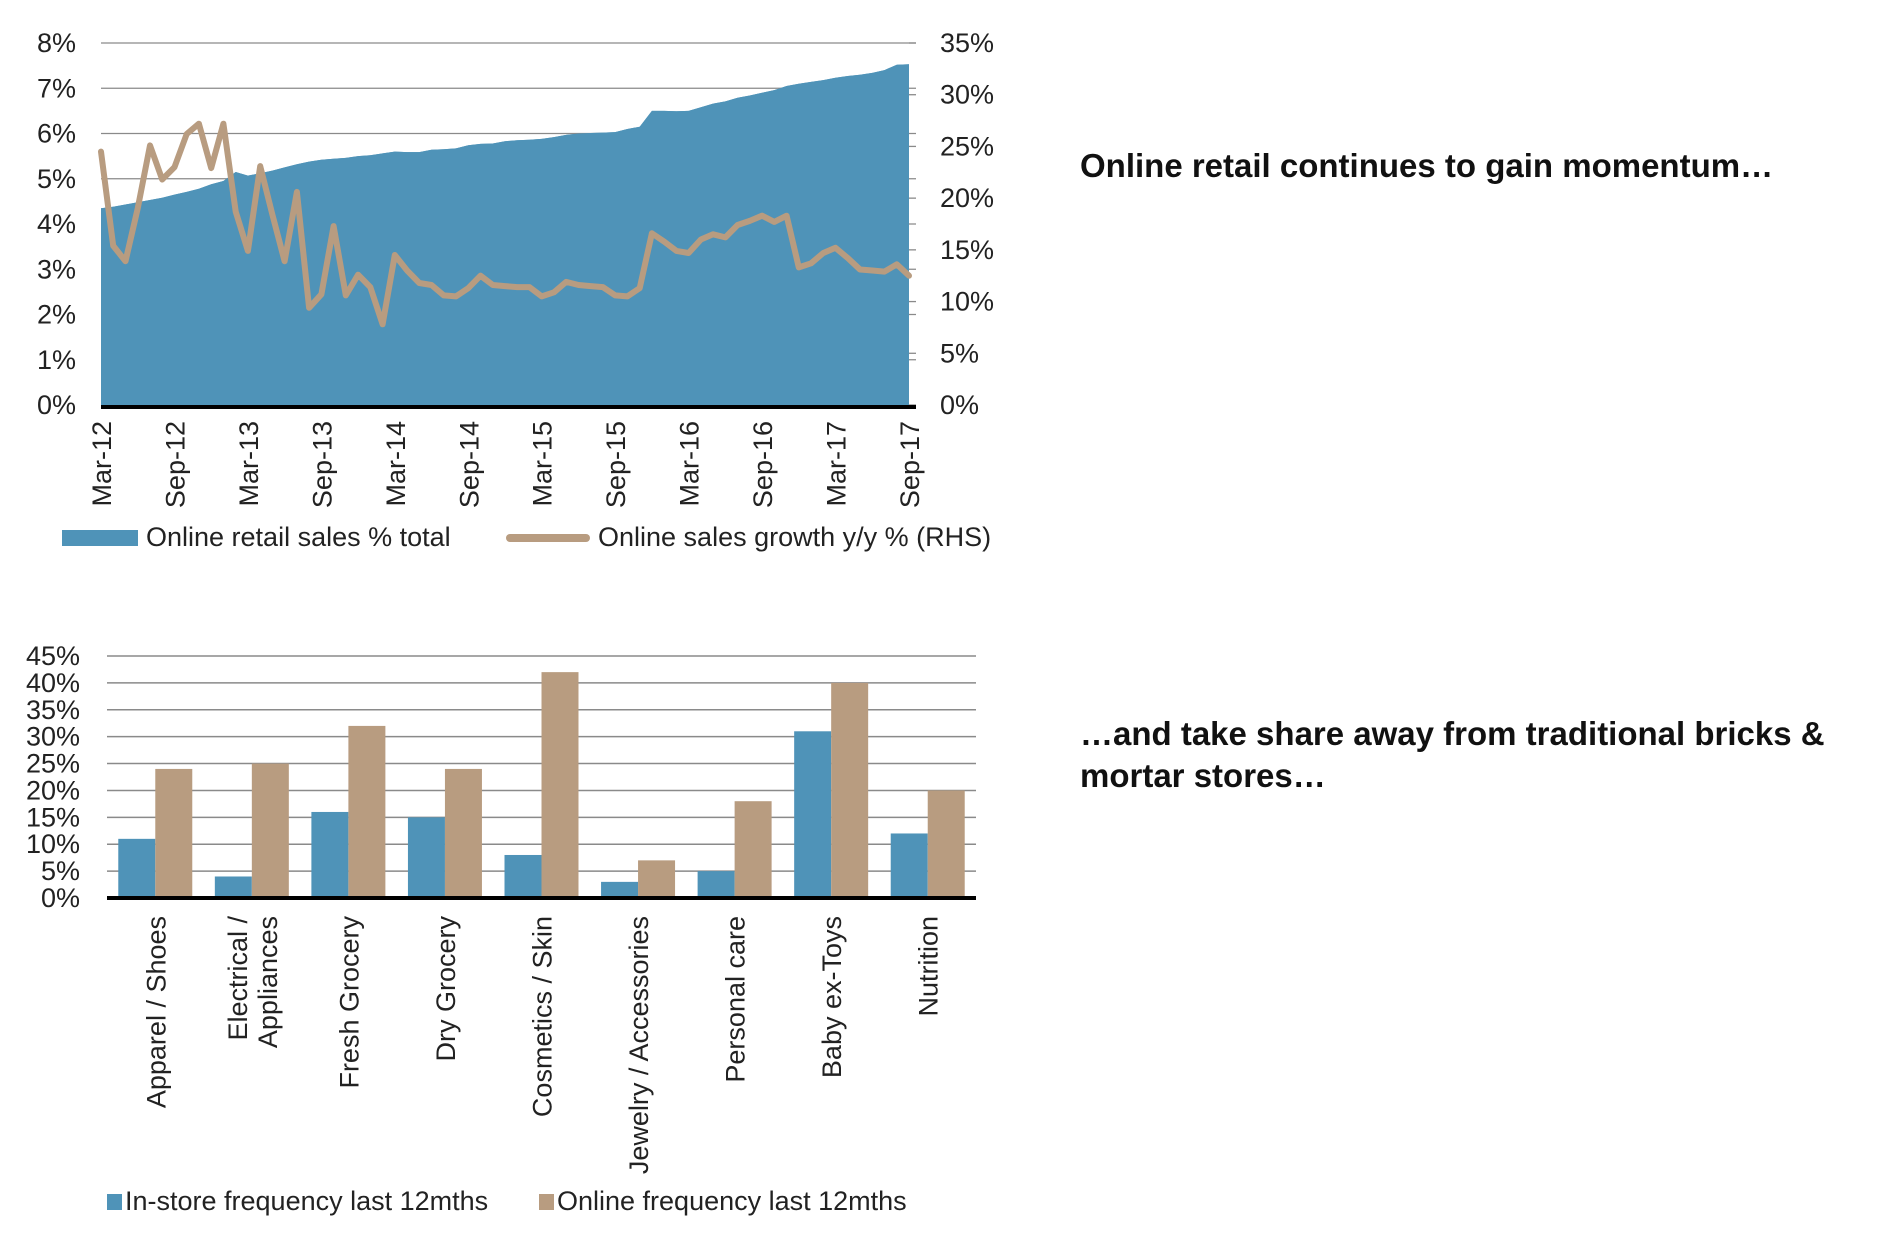 The width and height of the screenshot is (1903, 1235). What do you see at coordinates (639, 1045) in the screenshot?
I see `category-label: Jewelry / Accessories` at bounding box center [639, 1045].